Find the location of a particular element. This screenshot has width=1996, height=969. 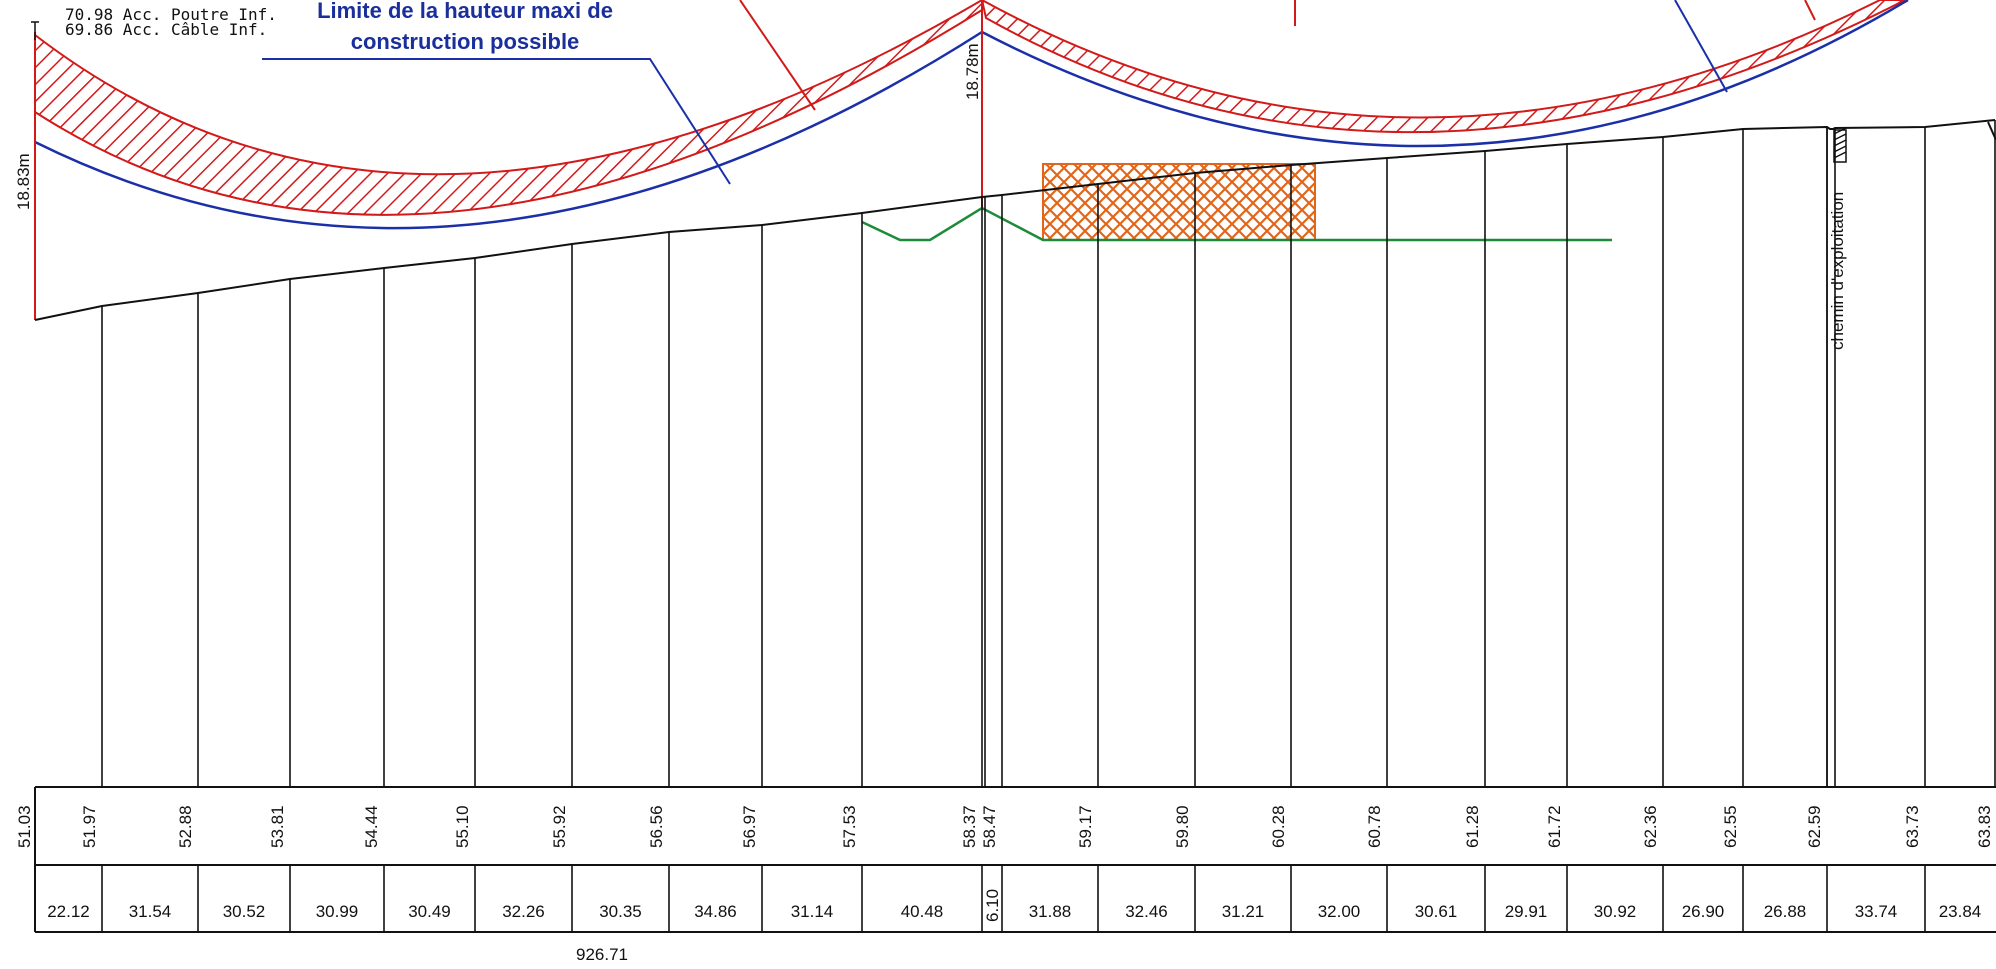

distance-label: 30.52 is located at coordinates (244, 911).